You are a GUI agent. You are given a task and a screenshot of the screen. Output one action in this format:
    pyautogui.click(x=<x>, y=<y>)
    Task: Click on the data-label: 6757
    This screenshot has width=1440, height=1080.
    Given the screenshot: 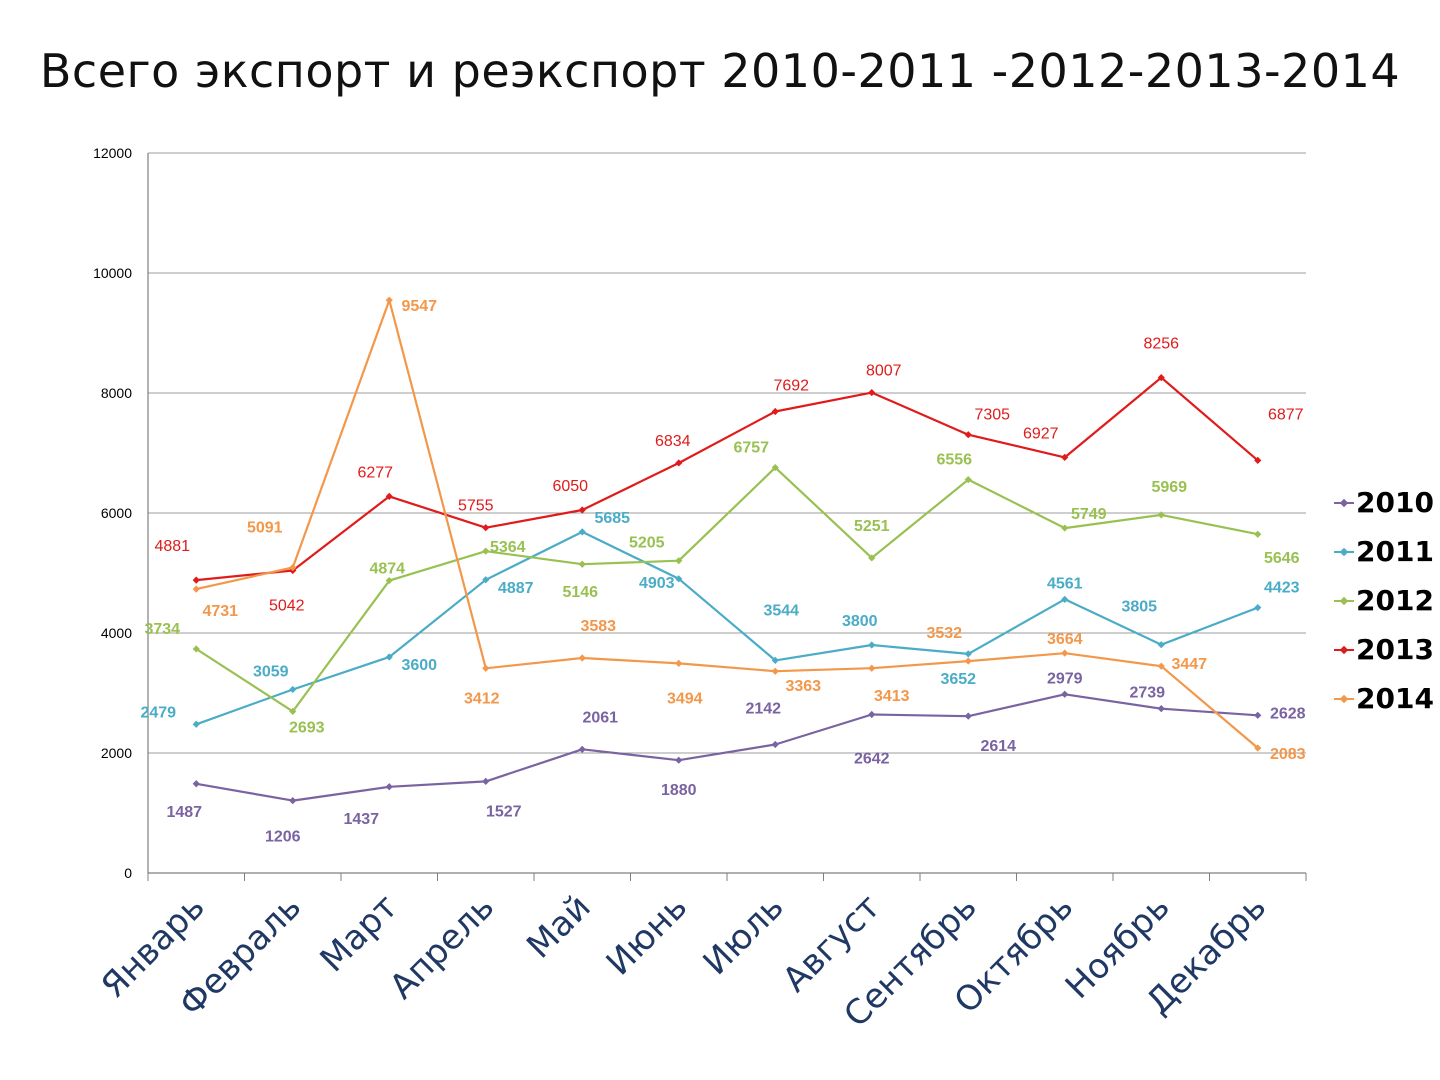 What is the action you would take?
    pyautogui.click(x=751, y=448)
    